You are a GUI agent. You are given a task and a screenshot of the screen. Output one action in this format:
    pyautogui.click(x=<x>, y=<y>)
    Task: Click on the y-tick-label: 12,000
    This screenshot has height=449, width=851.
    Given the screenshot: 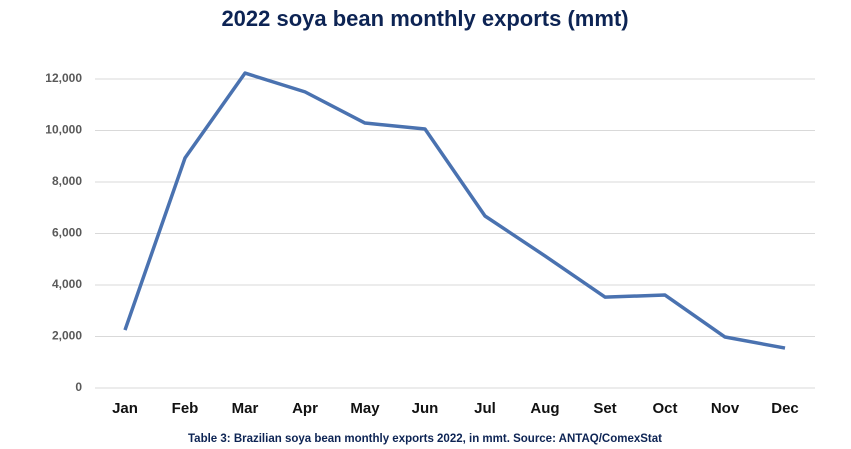 What is the action you would take?
    pyautogui.click(x=63, y=78)
    